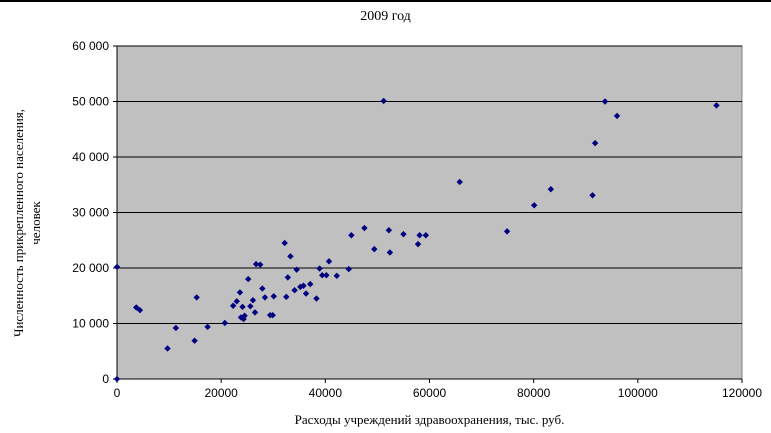  Describe the element at coordinates (90, 268) in the screenshot. I see `y-tick-label: 20 000` at that location.